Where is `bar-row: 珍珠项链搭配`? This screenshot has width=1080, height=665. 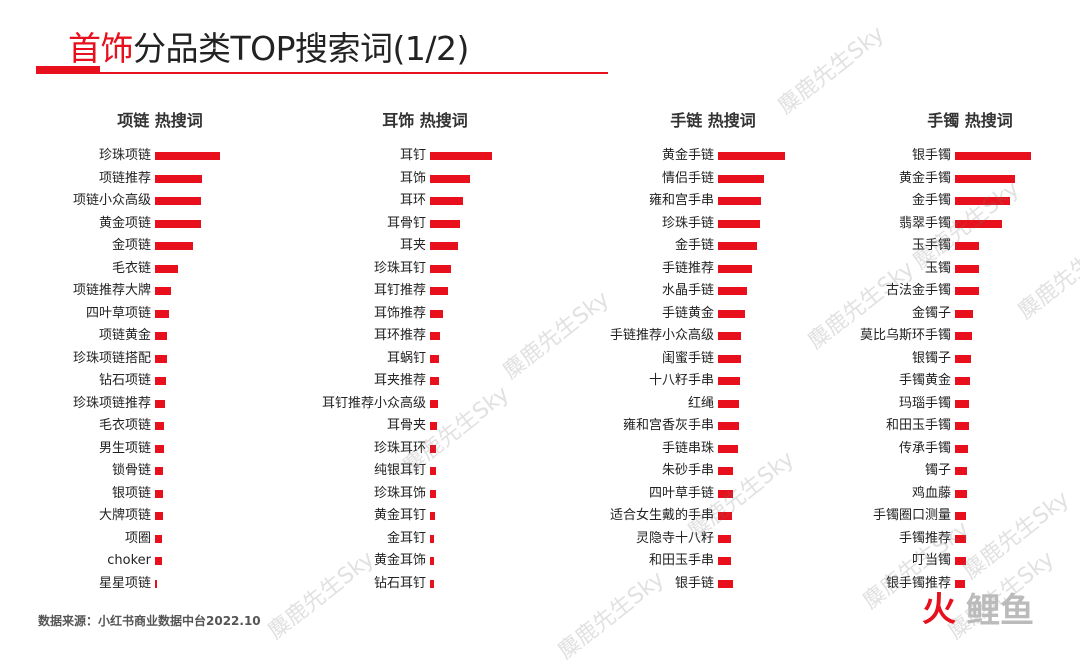
bar-row: 珍珠项链搭配 is located at coordinates (83, 359).